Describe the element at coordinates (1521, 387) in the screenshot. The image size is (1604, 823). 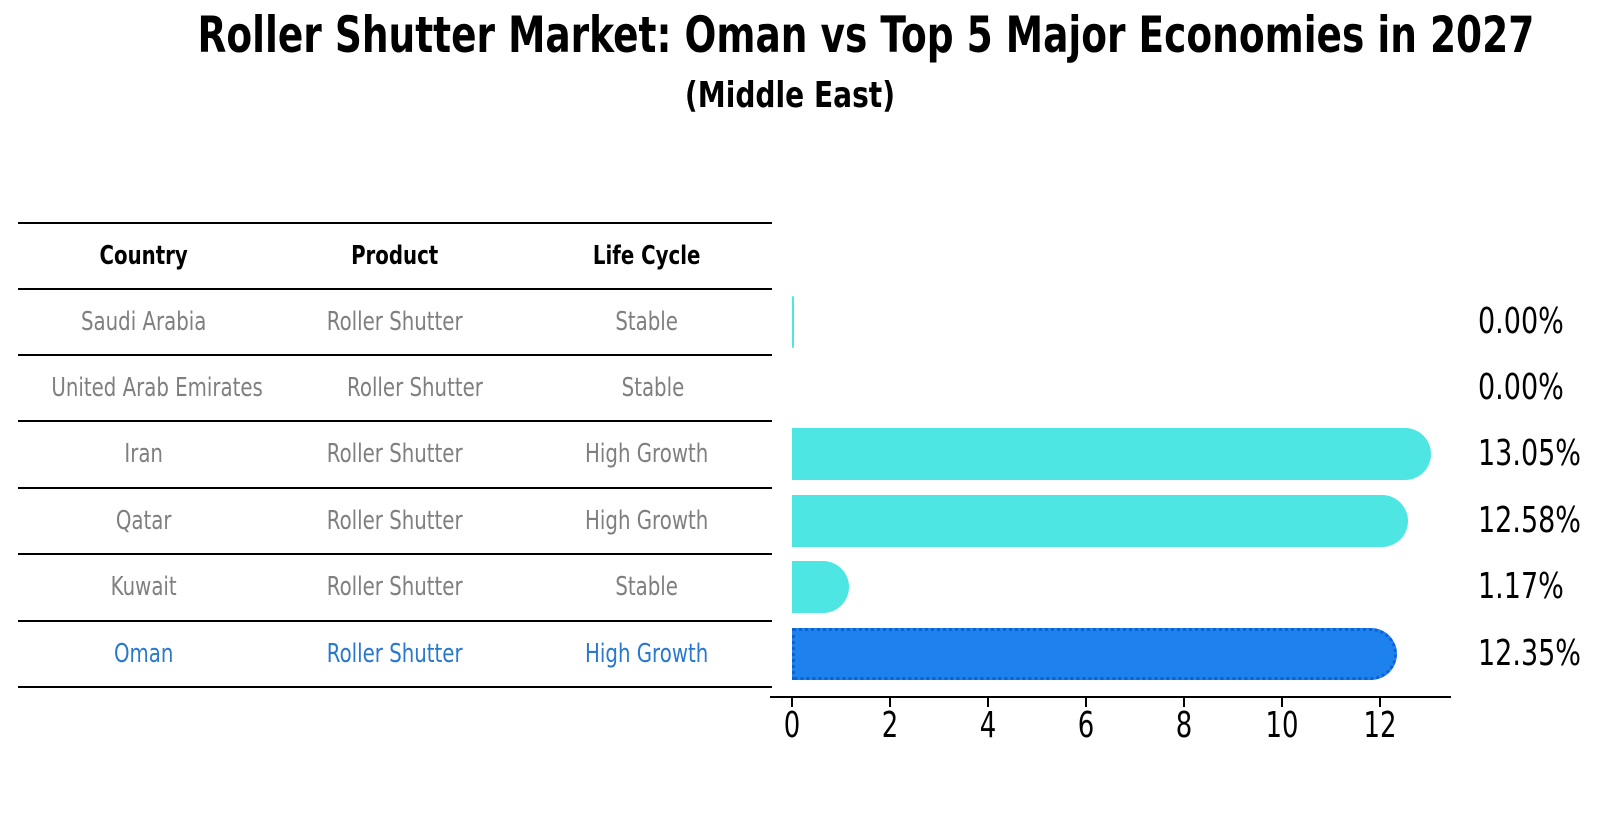
I see `value-label-united-arab-emirates: 0.00%` at that location.